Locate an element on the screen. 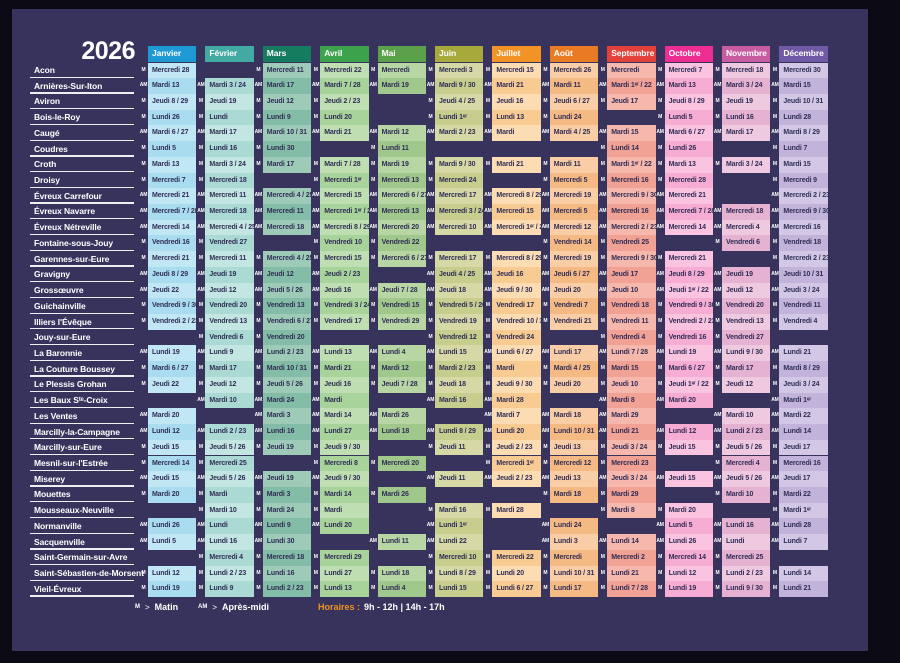 This screenshot has width=900, height=663. calendar-cell: Mardi 13 is located at coordinates (172, 86).